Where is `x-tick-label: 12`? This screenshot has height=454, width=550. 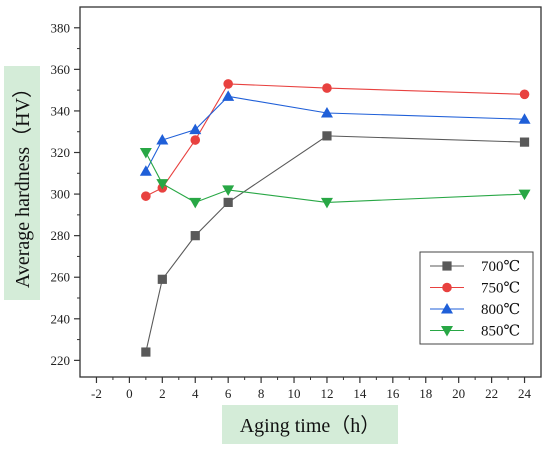 x-tick-label: 12 is located at coordinates (326, 393).